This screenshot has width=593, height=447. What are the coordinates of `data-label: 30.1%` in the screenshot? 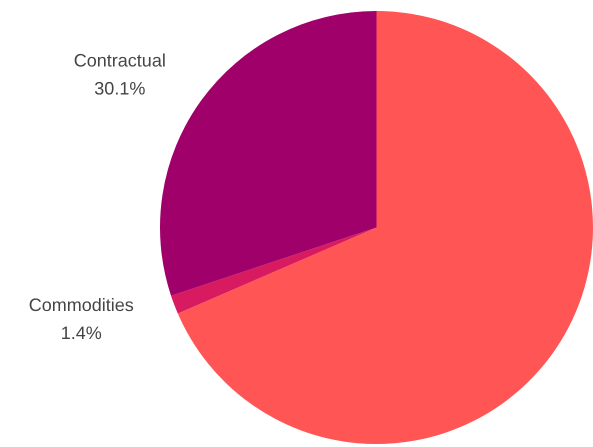 It's located at (120, 88).